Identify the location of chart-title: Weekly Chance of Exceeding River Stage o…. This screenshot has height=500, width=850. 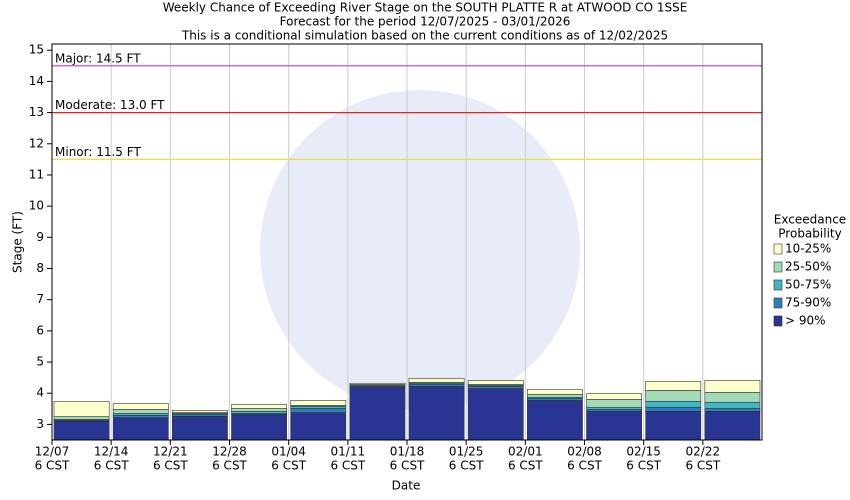
(425, 8).